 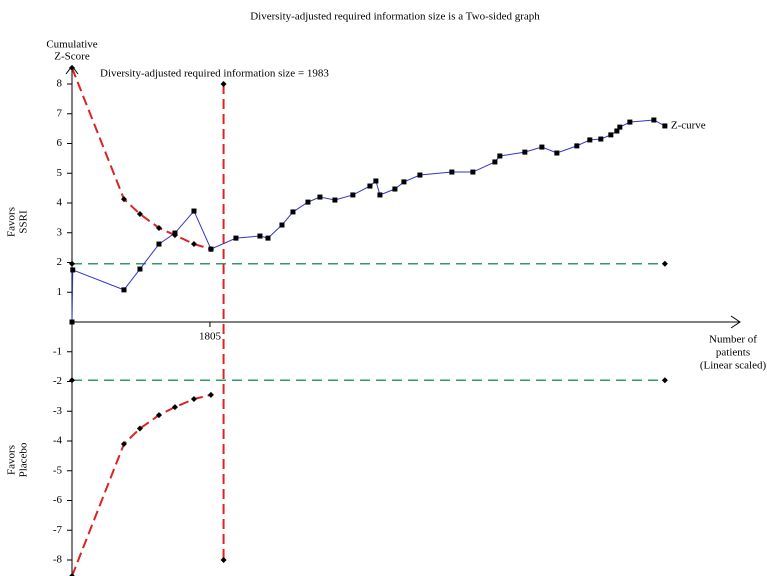 What do you see at coordinates (733, 353) in the screenshot?
I see `x-axis-label: patients` at bounding box center [733, 353].